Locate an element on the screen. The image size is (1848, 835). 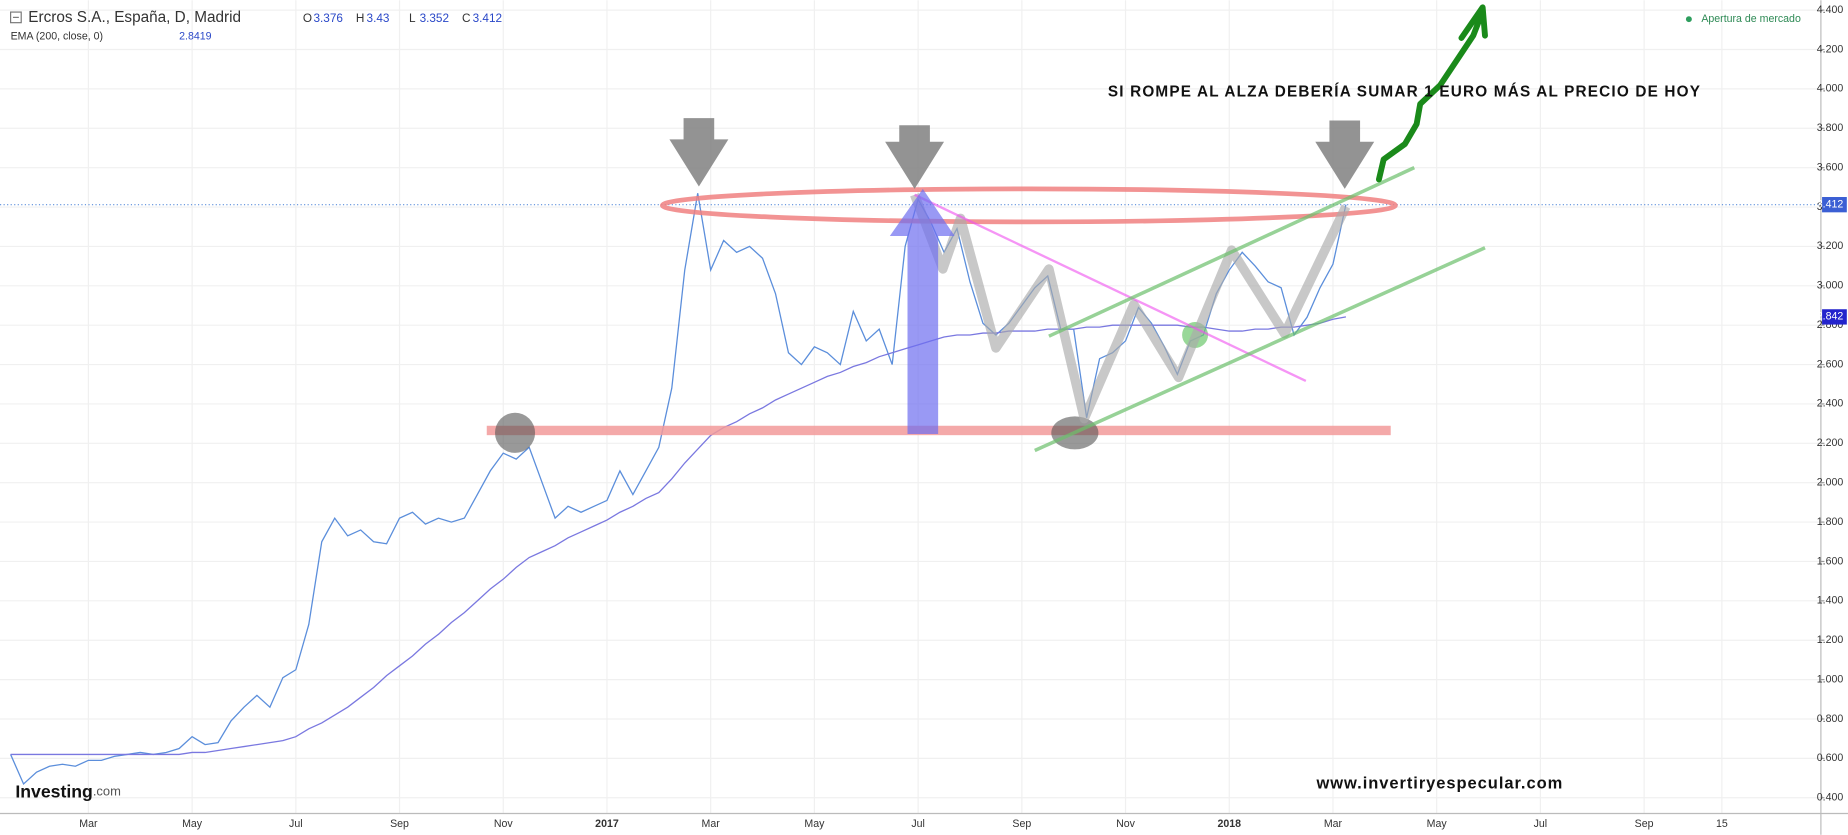
ohlc-label: H is located at coordinates (360, 18).